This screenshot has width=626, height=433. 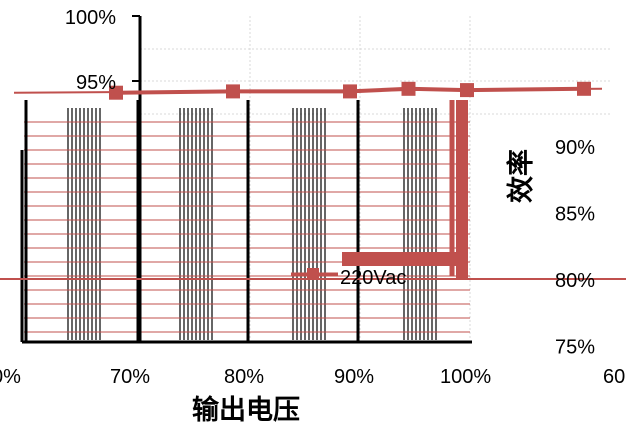 I want to click on x-tick-label: 0%, so click(x=10, y=377).